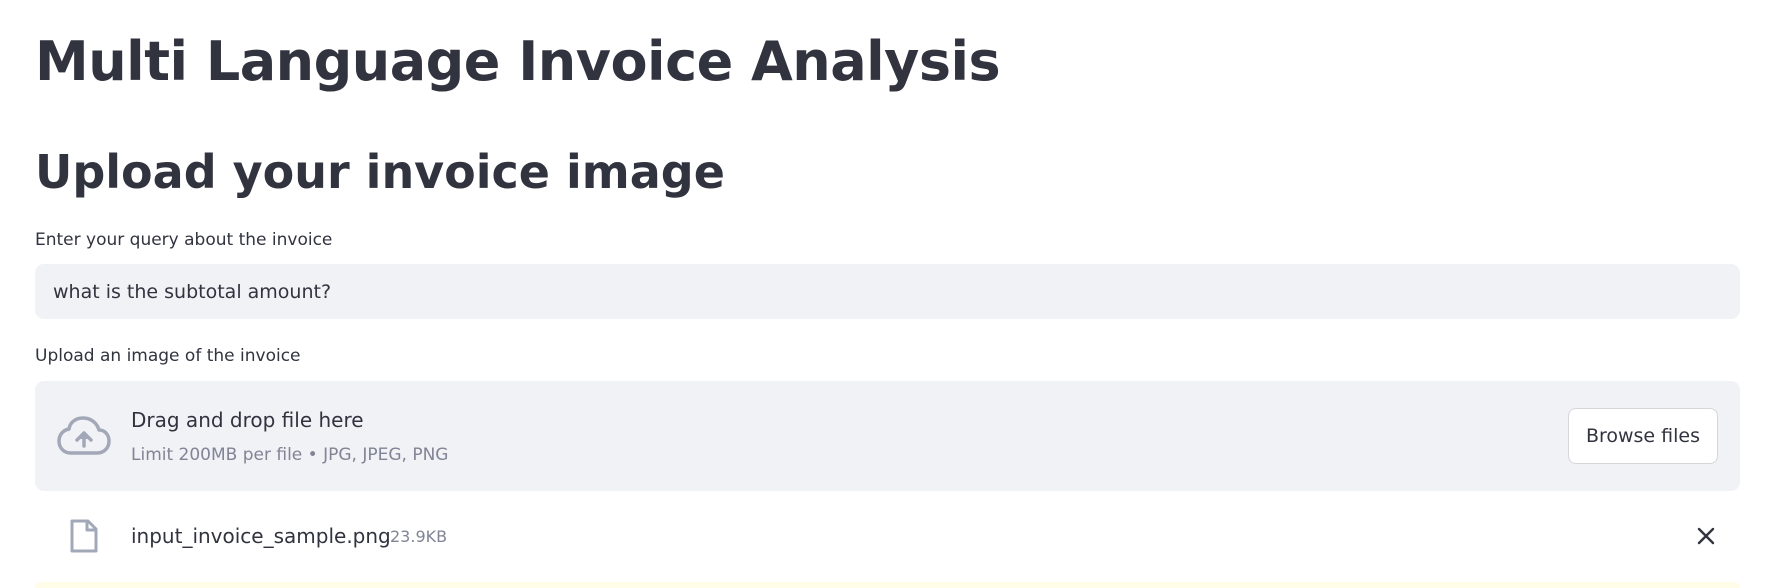 The width and height of the screenshot is (1774, 588). I want to click on alert-box, so click(887, 585).